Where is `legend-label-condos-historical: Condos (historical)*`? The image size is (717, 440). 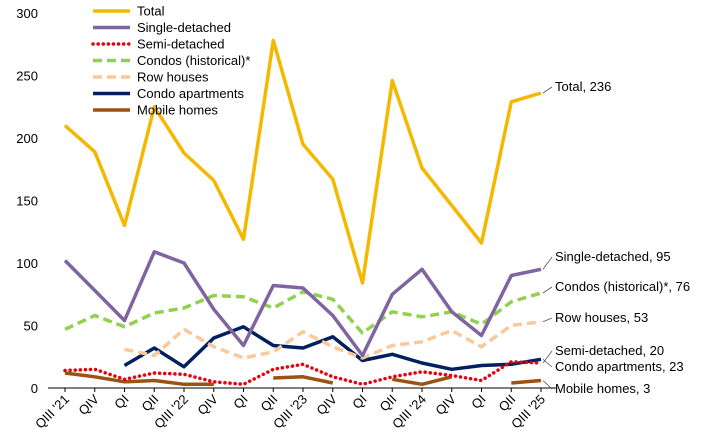 legend-label-condos-historical: Condos (historical)* is located at coordinates (193, 60).